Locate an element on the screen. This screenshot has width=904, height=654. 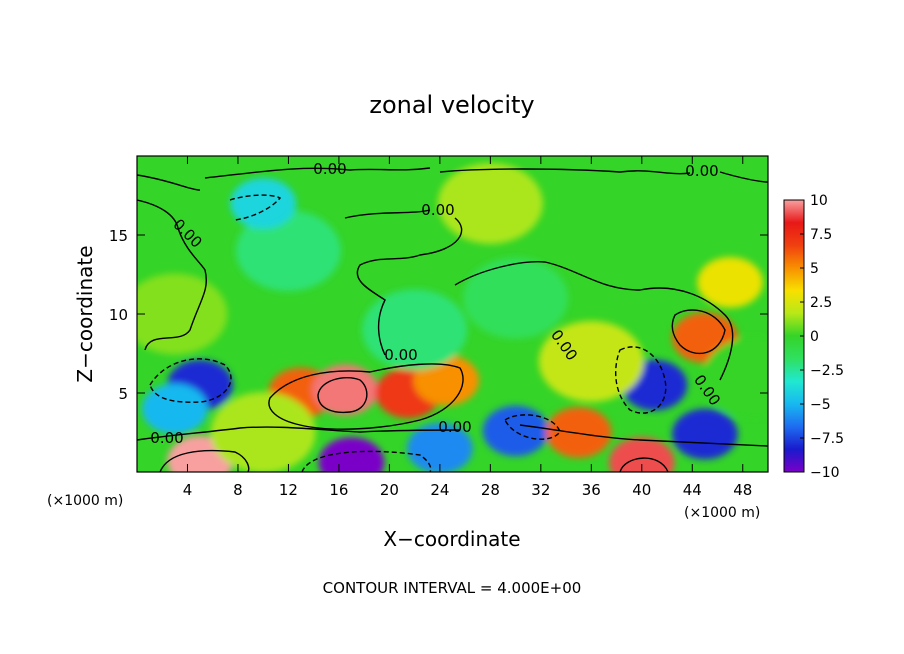
colorbar-tick-label: −5 is located at coordinates (820, 405).